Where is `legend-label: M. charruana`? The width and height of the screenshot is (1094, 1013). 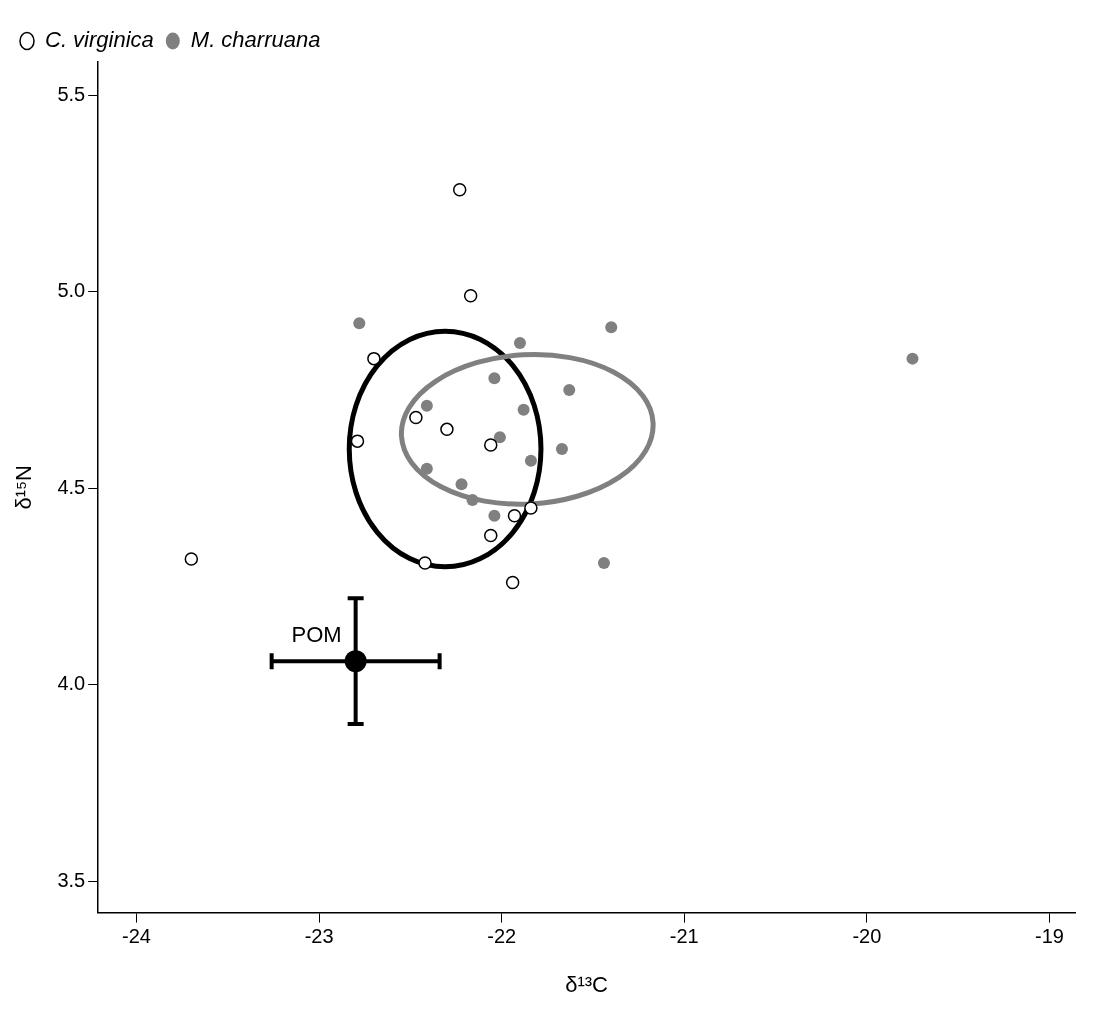 legend-label: M. charruana is located at coordinates (255, 40).